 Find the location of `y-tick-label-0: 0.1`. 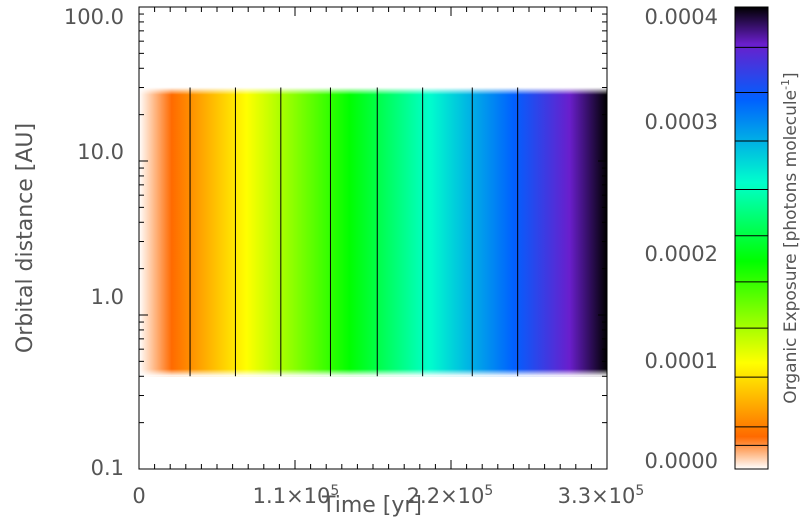

y-tick-label-0: 0.1 is located at coordinates (107, 468).